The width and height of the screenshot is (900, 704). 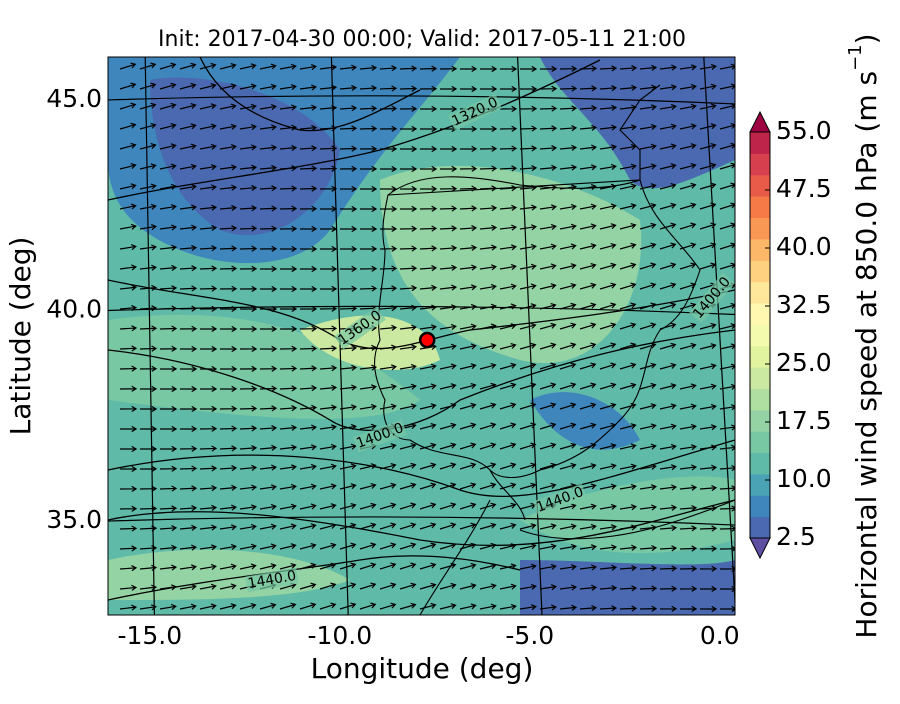 I want to click on contour-label-bg, so click(x=380, y=436).